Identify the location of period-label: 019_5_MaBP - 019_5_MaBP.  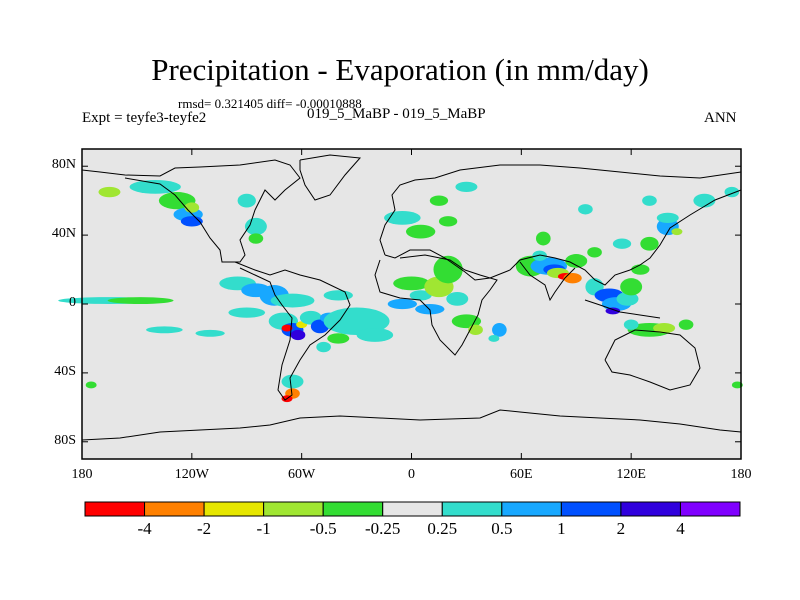
(396, 114).